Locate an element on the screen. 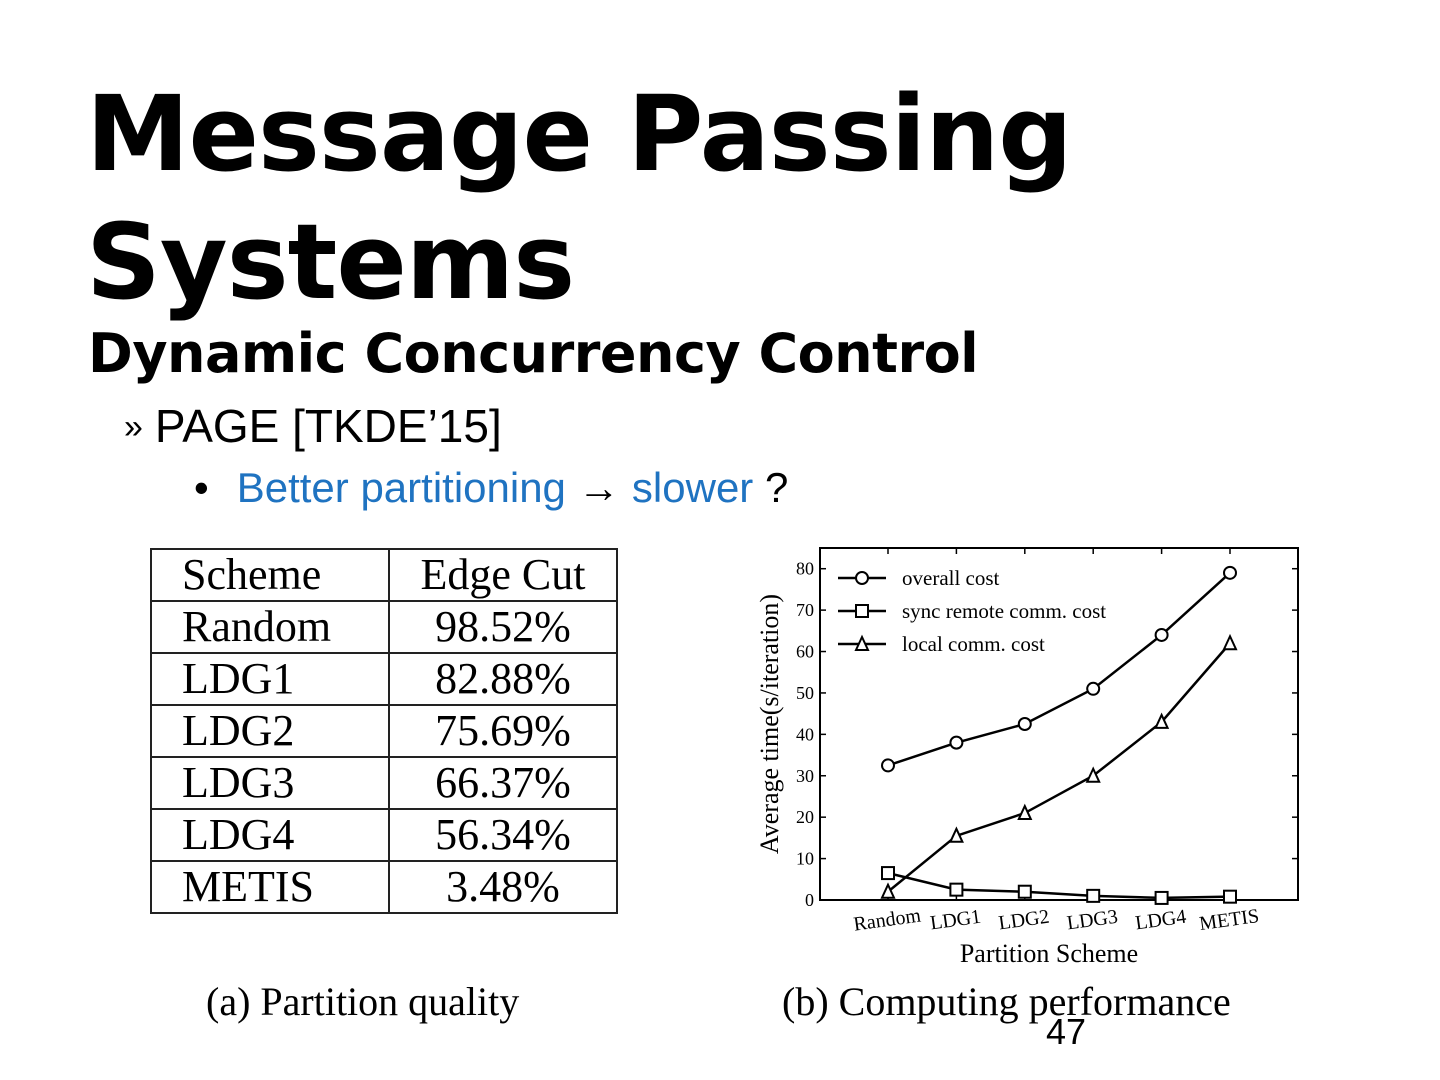  y-tick-label: 50 is located at coordinates (805, 693).